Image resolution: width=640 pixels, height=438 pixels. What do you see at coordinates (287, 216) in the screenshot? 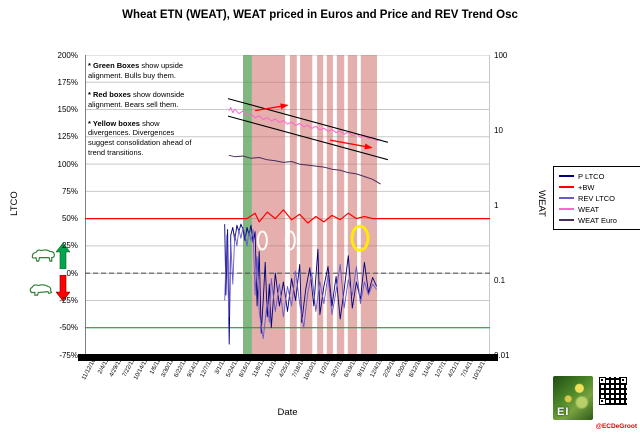
I see `series--bw` at bounding box center [287, 216].